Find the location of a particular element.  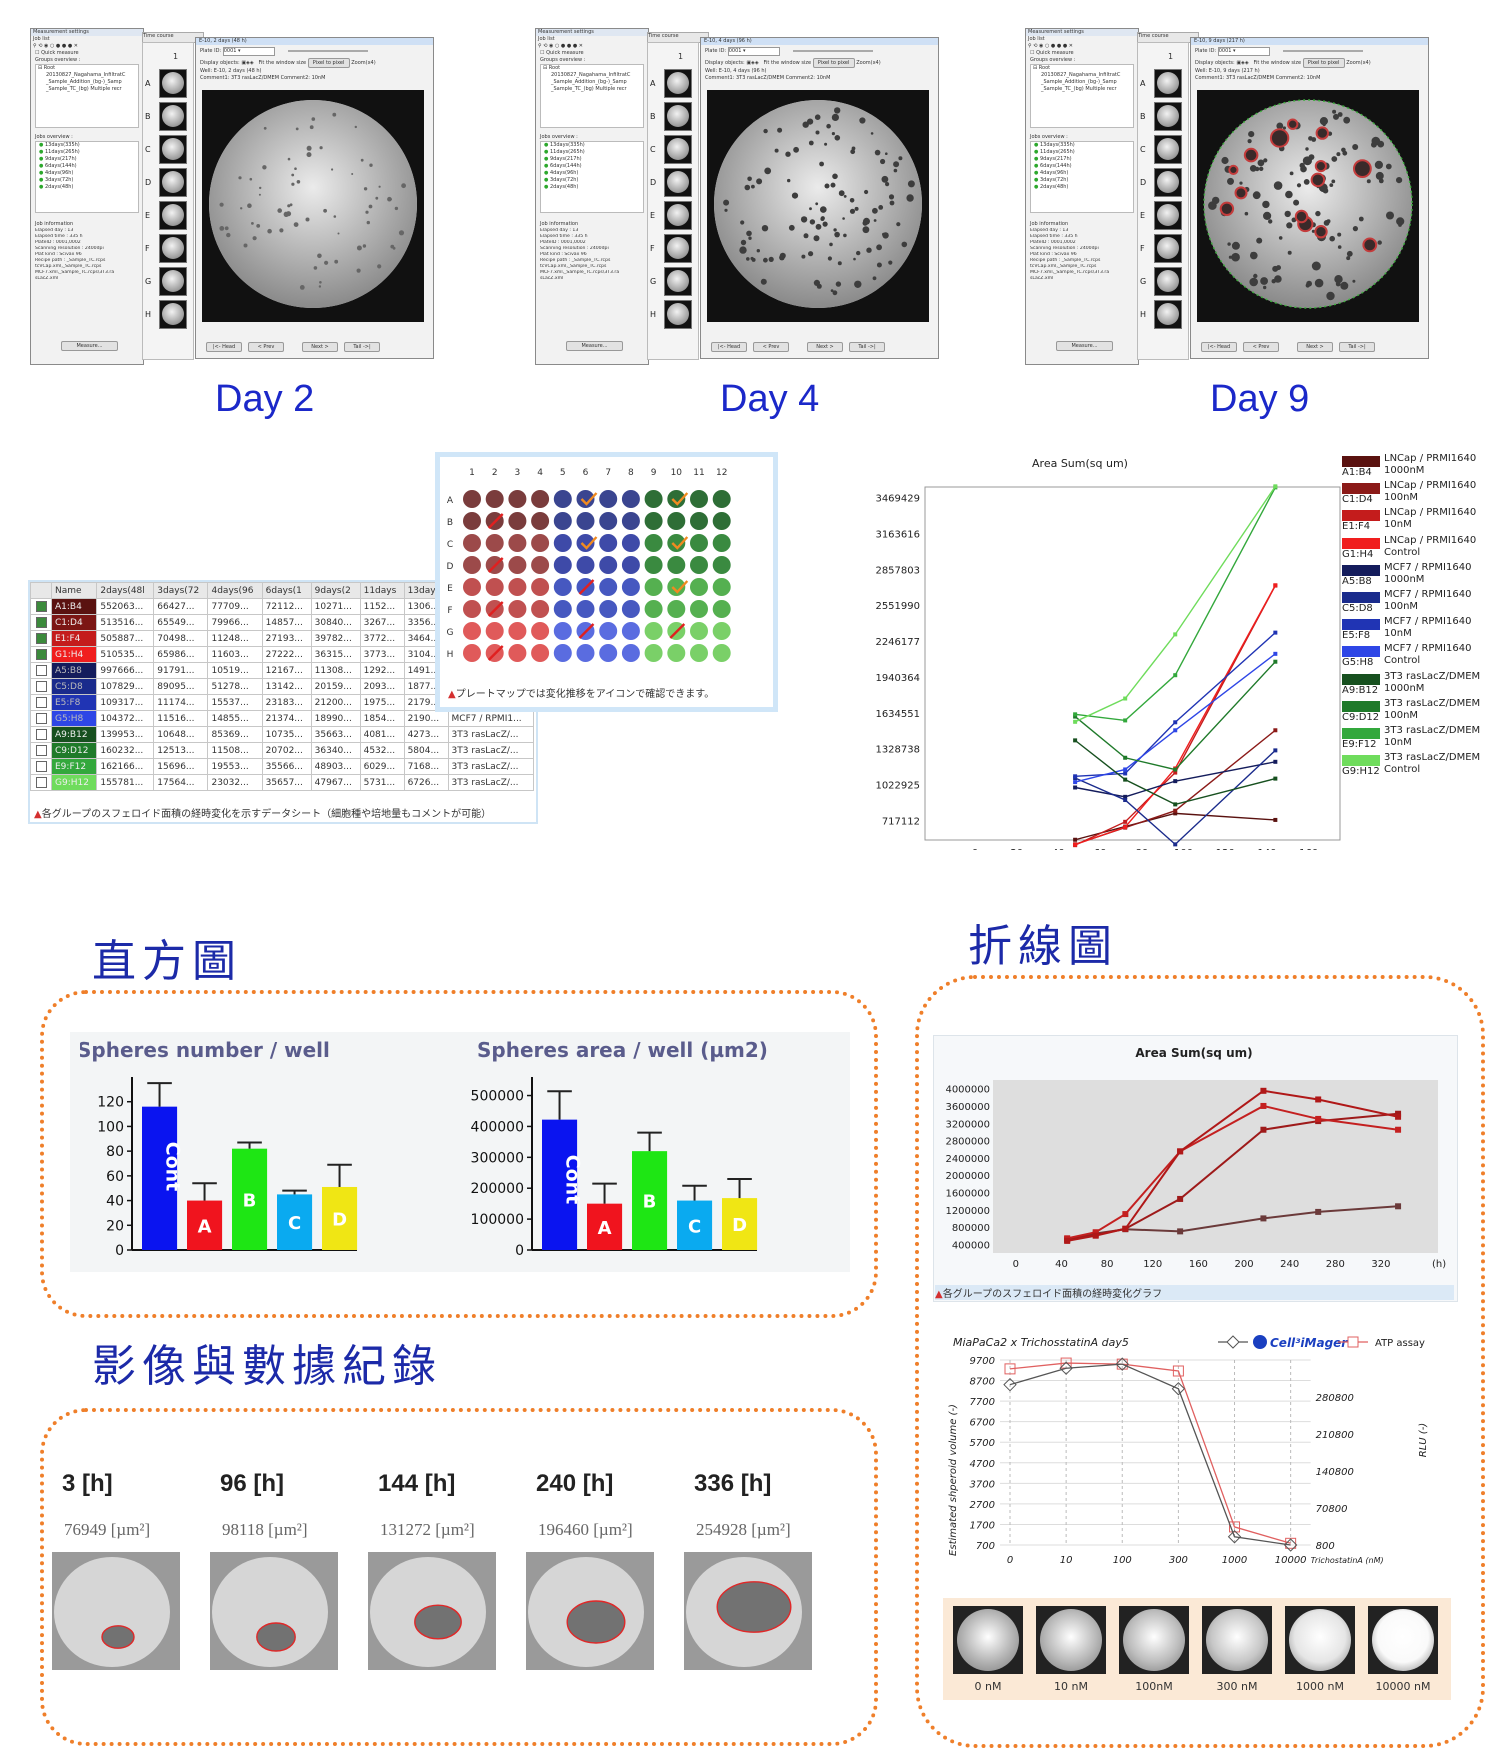

job-item: ● 4days(96h) is located at coordinates (56, 173).